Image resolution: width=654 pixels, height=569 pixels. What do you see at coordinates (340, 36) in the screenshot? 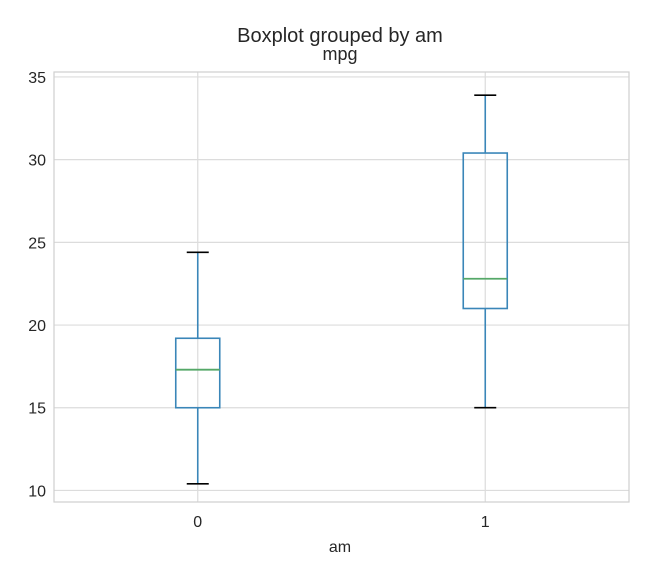
I see `chart-suptitle: Boxplot grouped by am` at bounding box center [340, 36].